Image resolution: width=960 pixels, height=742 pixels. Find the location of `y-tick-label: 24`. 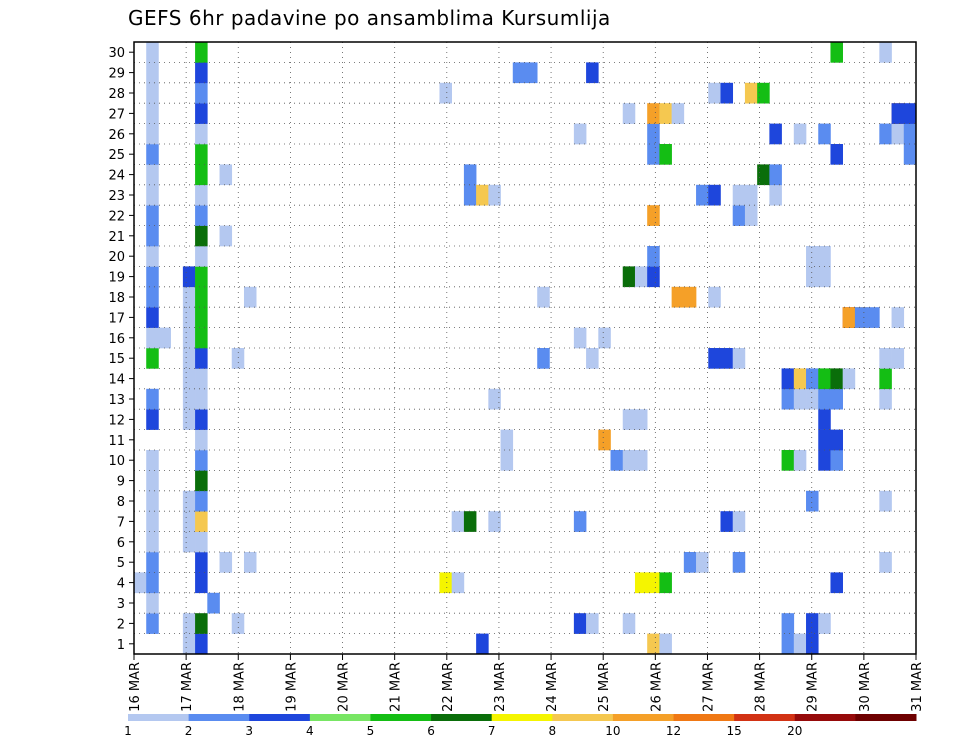

y-tick-label: 24 is located at coordinates (116, 176).